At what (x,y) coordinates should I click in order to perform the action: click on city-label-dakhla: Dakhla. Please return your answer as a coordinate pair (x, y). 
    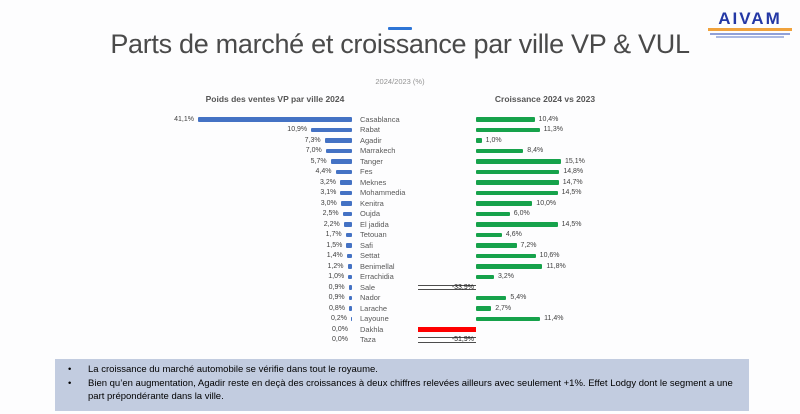
    Looking at the image, I should click on (372, 329).